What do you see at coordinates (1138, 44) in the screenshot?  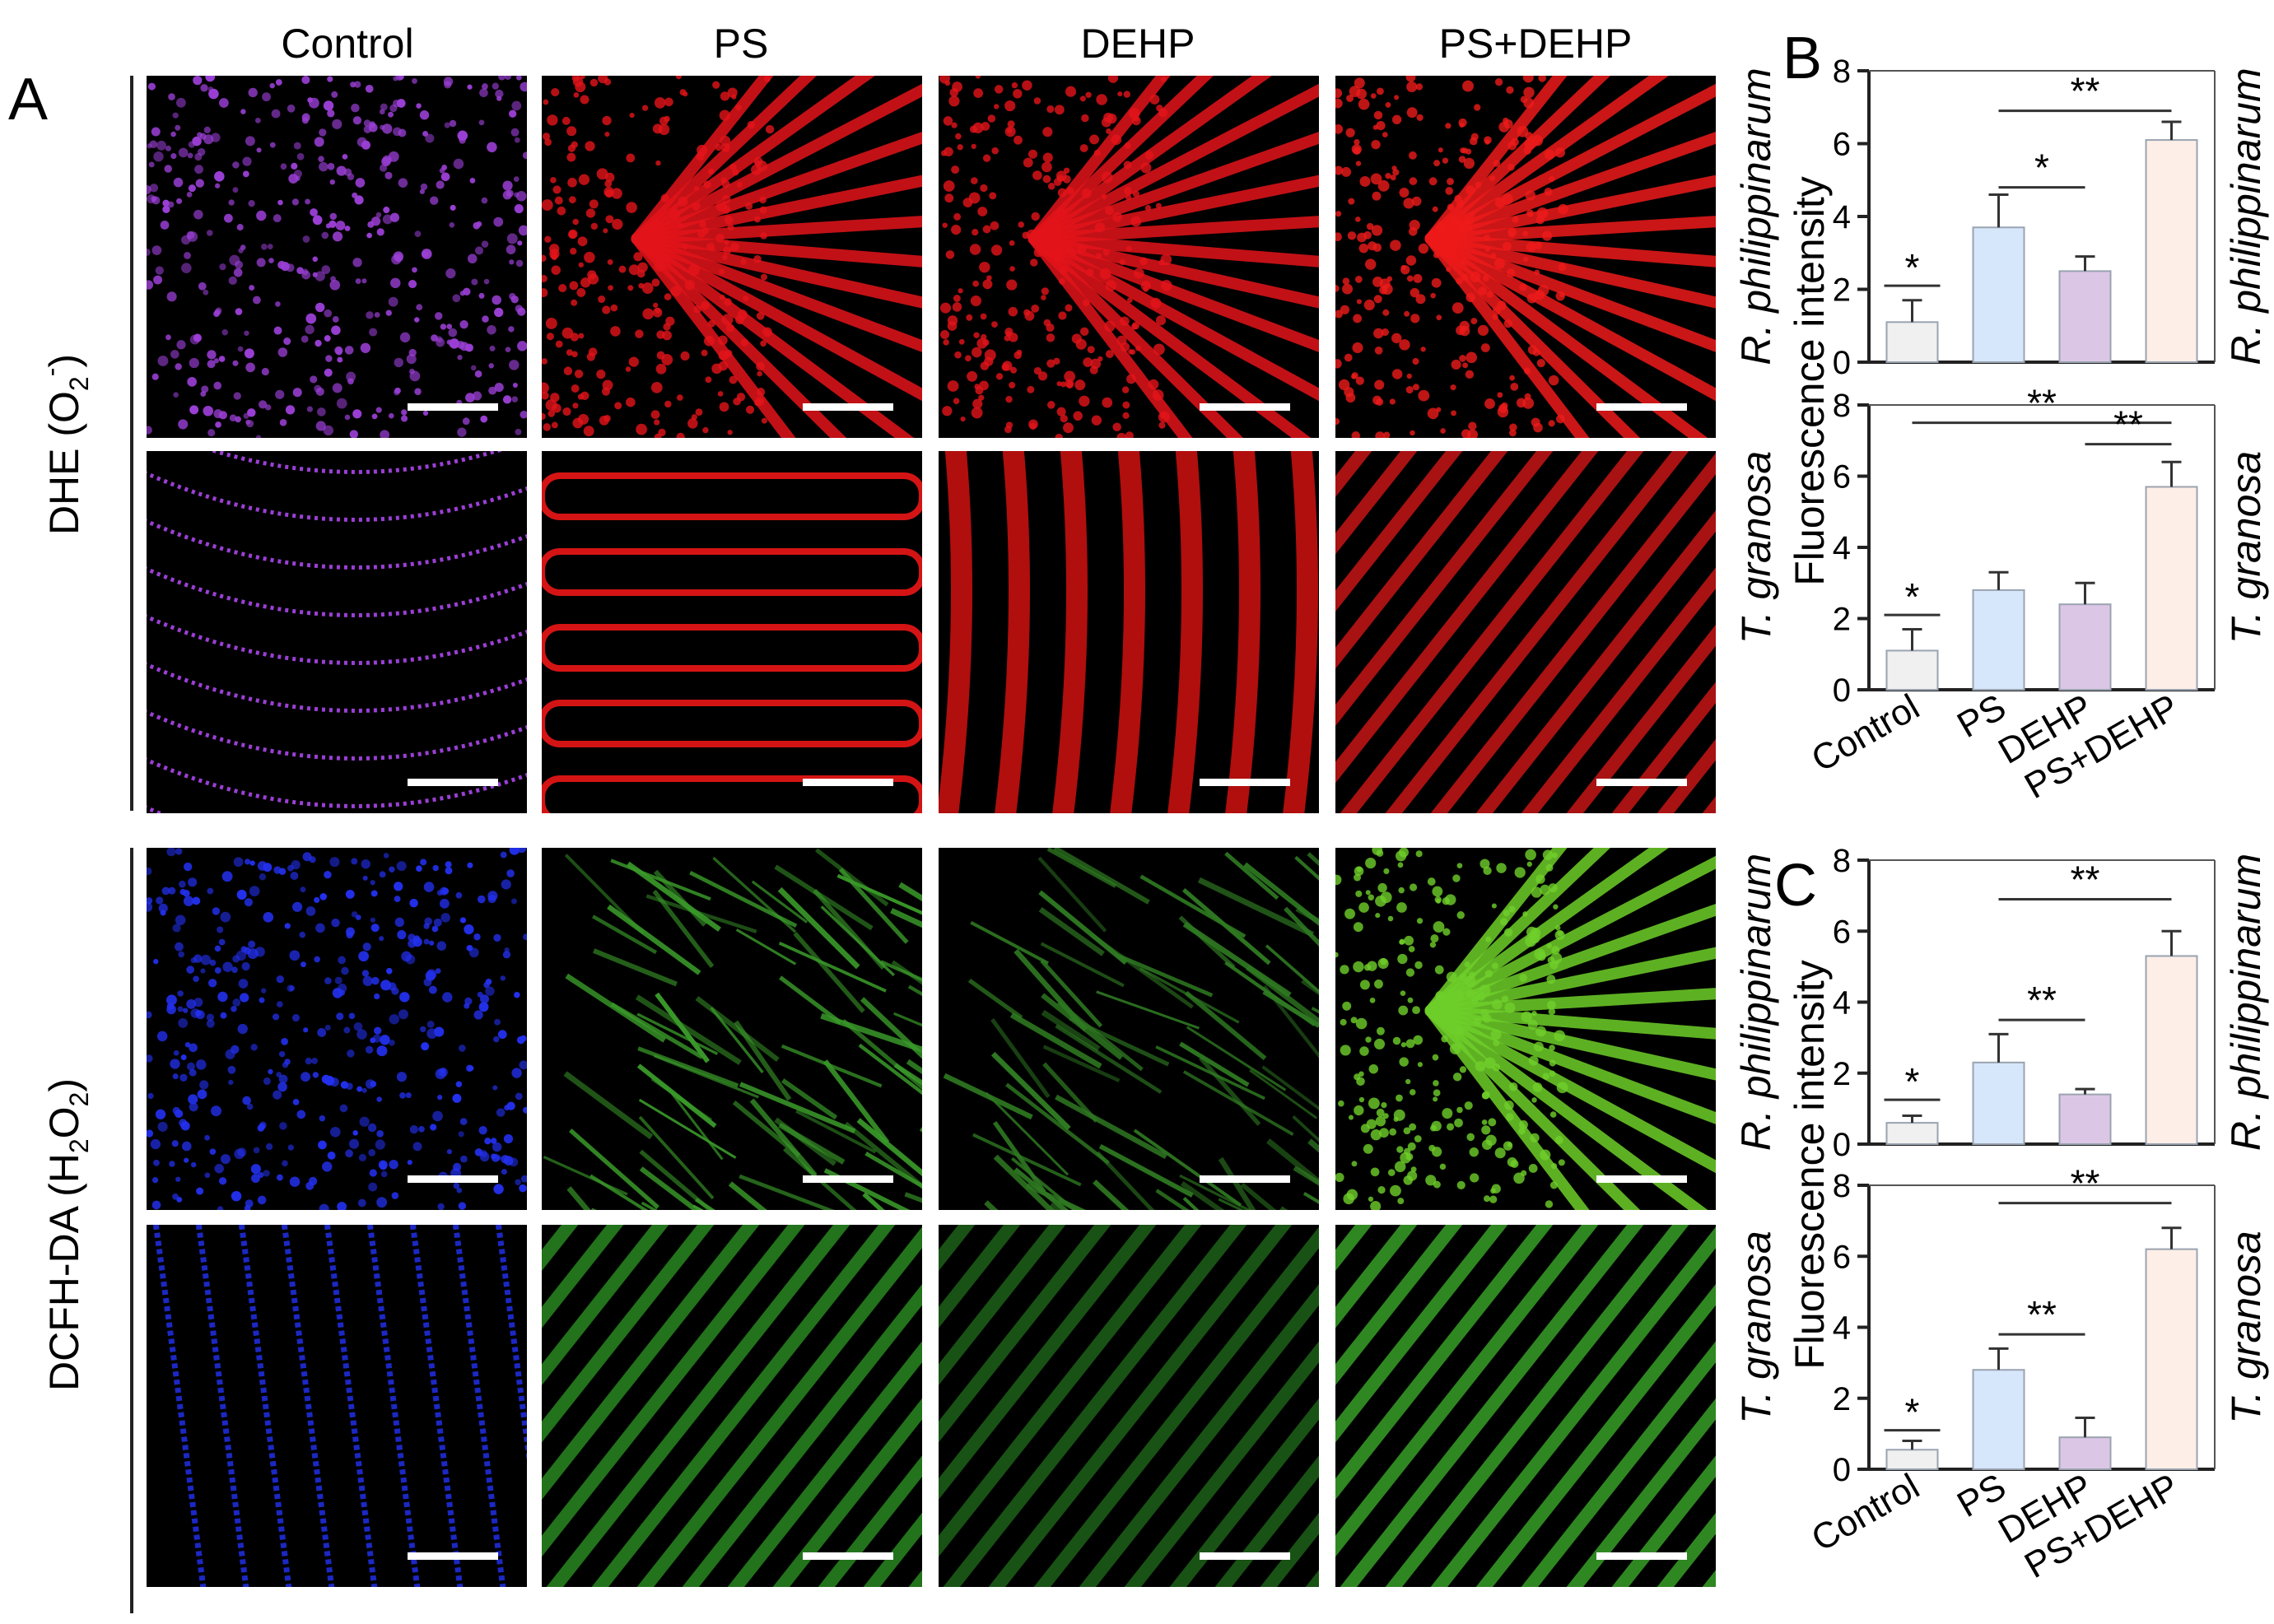 I see `column-title-dehp: DEHP` at bounding box center [1138, 44].